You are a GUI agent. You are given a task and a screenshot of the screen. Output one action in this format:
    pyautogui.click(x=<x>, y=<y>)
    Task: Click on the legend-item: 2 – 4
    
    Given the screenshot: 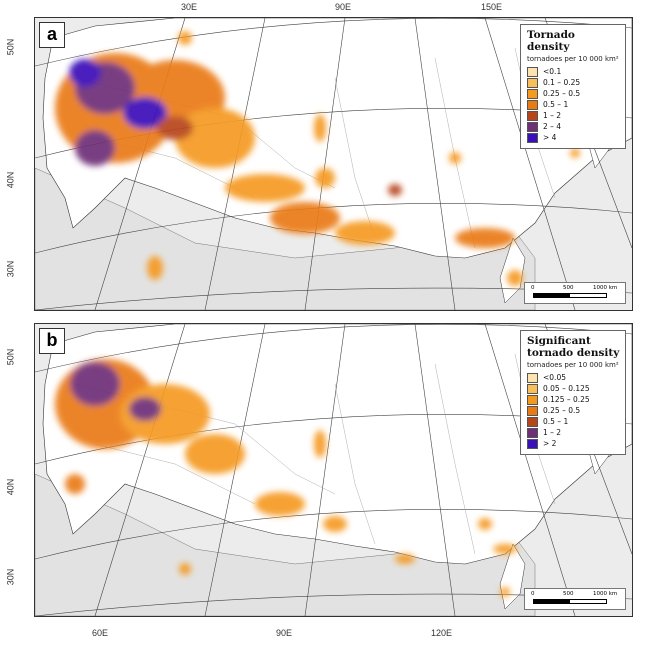 What is the action you would take?
    pyautogui.click(x=573, y=126)
    